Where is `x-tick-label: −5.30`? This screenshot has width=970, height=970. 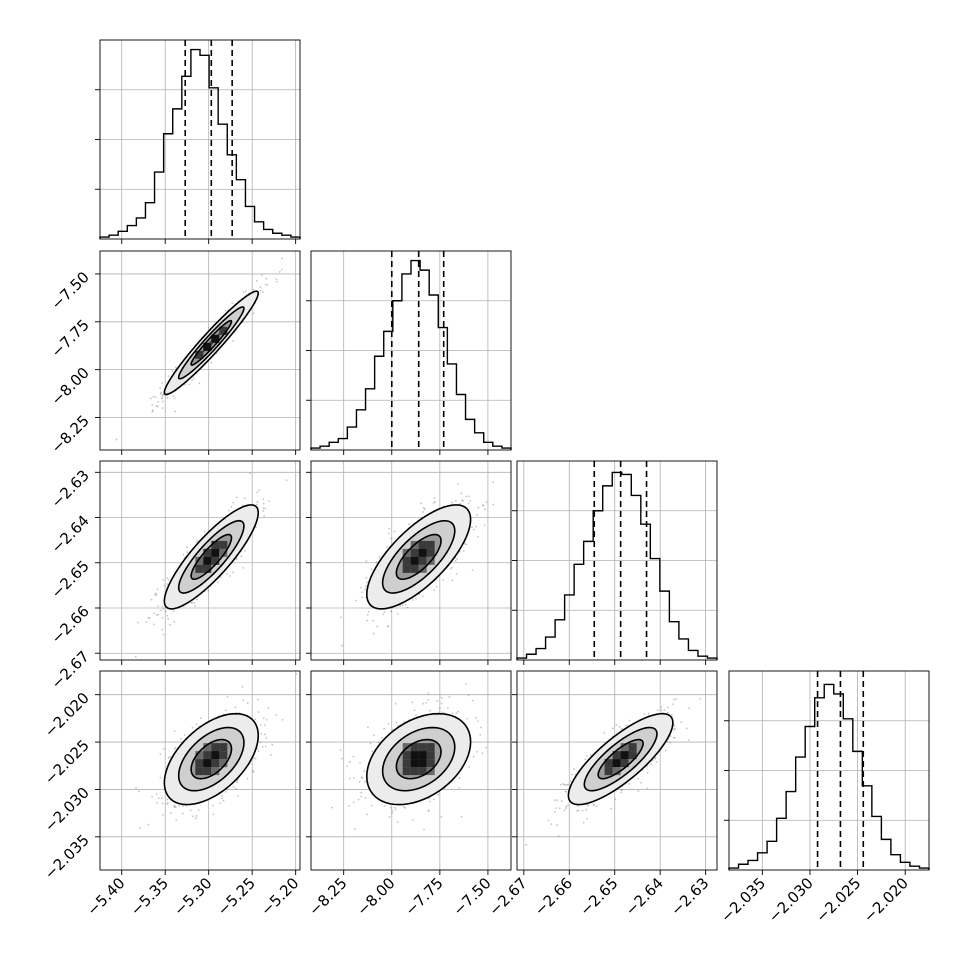
x-tick-label: −5.30 is located at coordinates (192, 896).